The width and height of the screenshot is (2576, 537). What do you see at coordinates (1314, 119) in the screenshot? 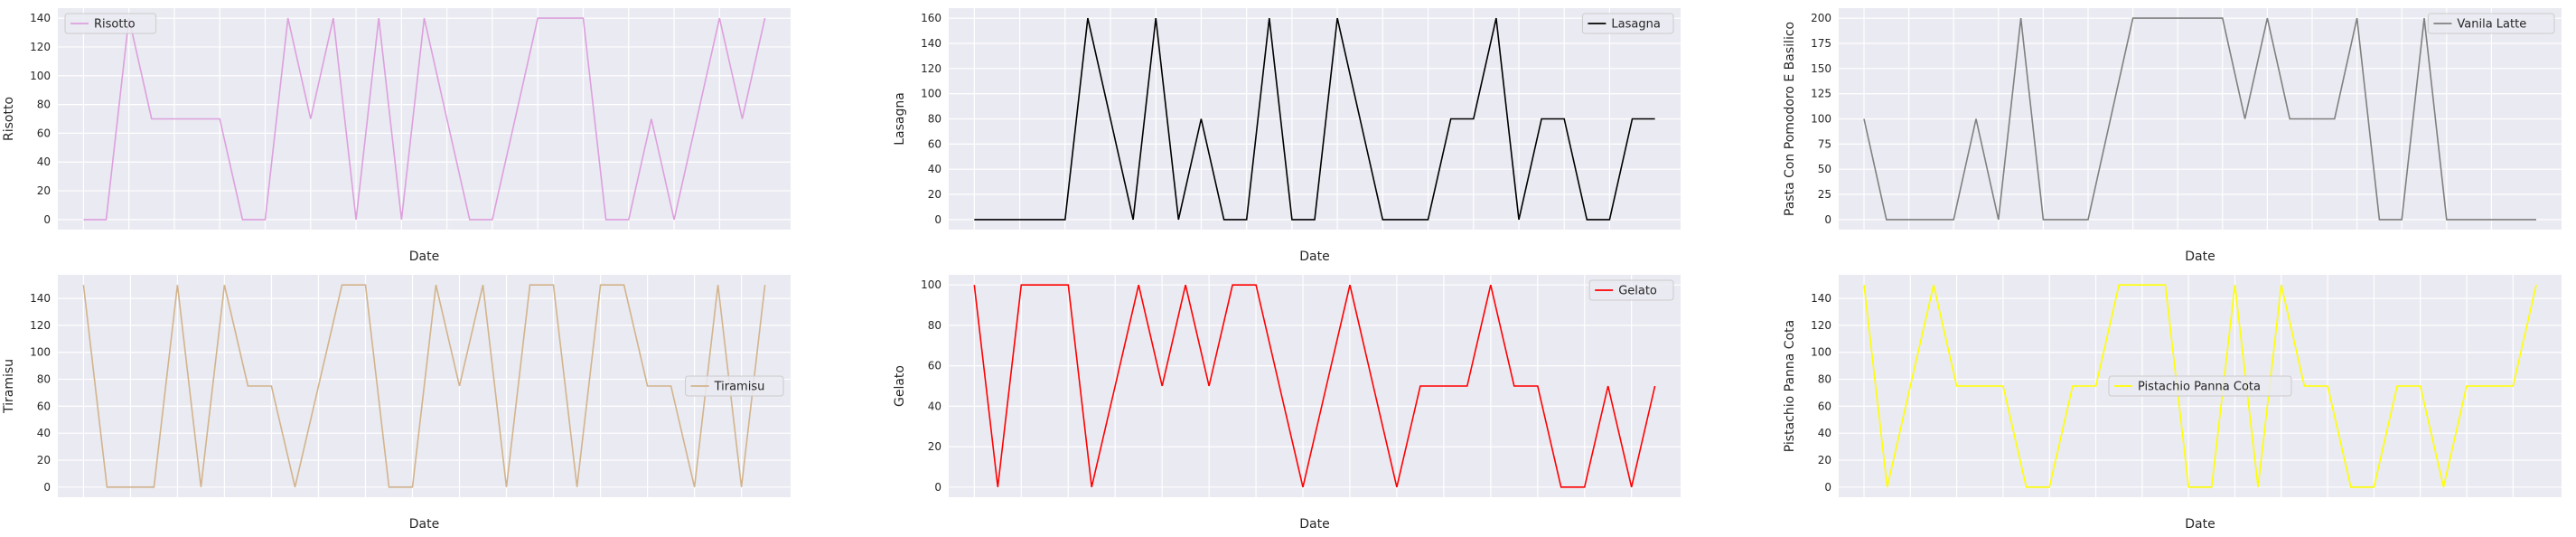
I see `series-line-lasagna` at bounding box center [1314, 119].